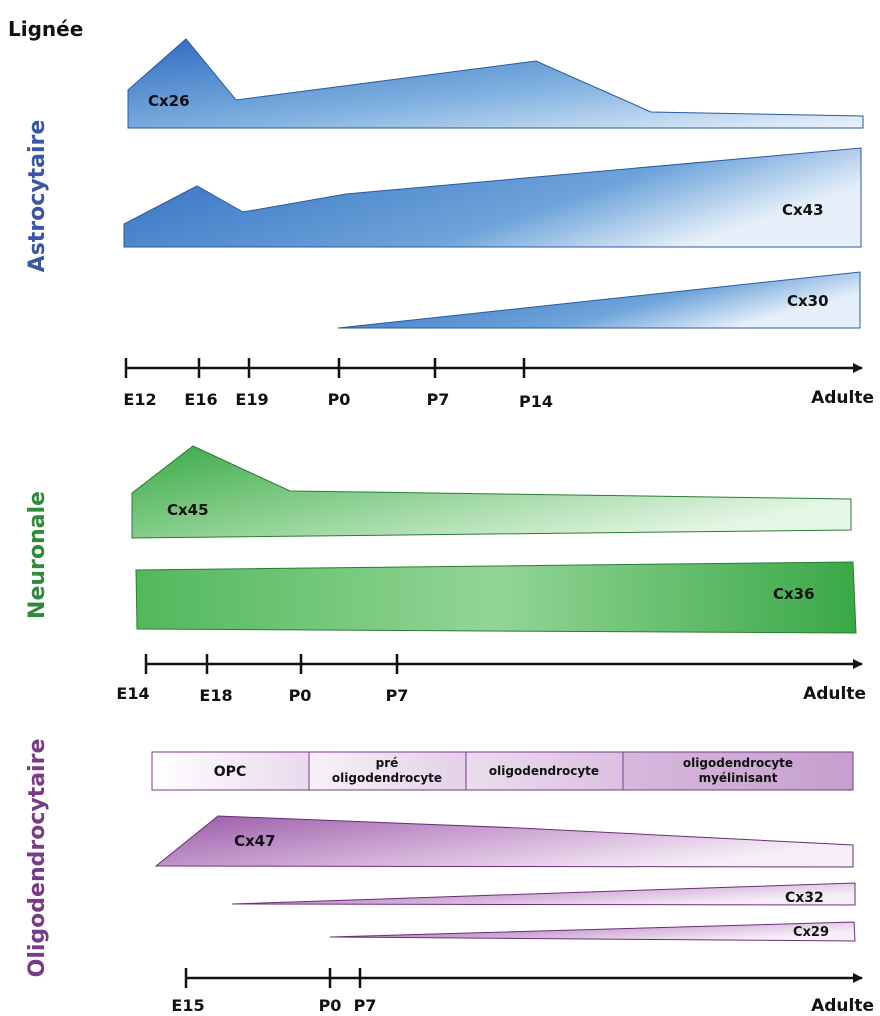 This screenshot has height=1016, width=880. What do you see at coordinates (804, 898) in the screenshot?
I see `cx32-label: Cx32` at bounding box center [804, 898].